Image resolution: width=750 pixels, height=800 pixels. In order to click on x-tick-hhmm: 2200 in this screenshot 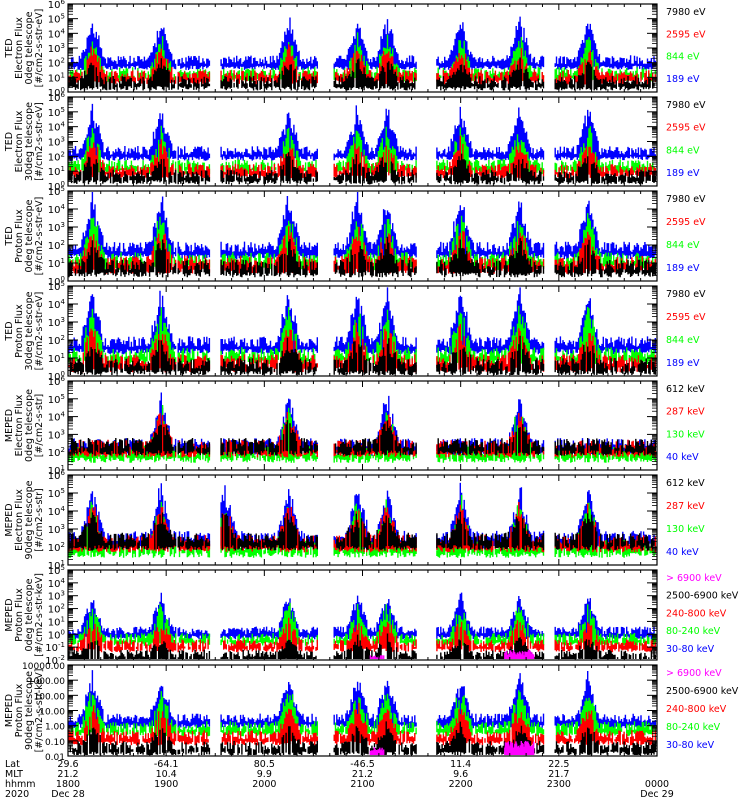, I will do `click(461, 784)`.